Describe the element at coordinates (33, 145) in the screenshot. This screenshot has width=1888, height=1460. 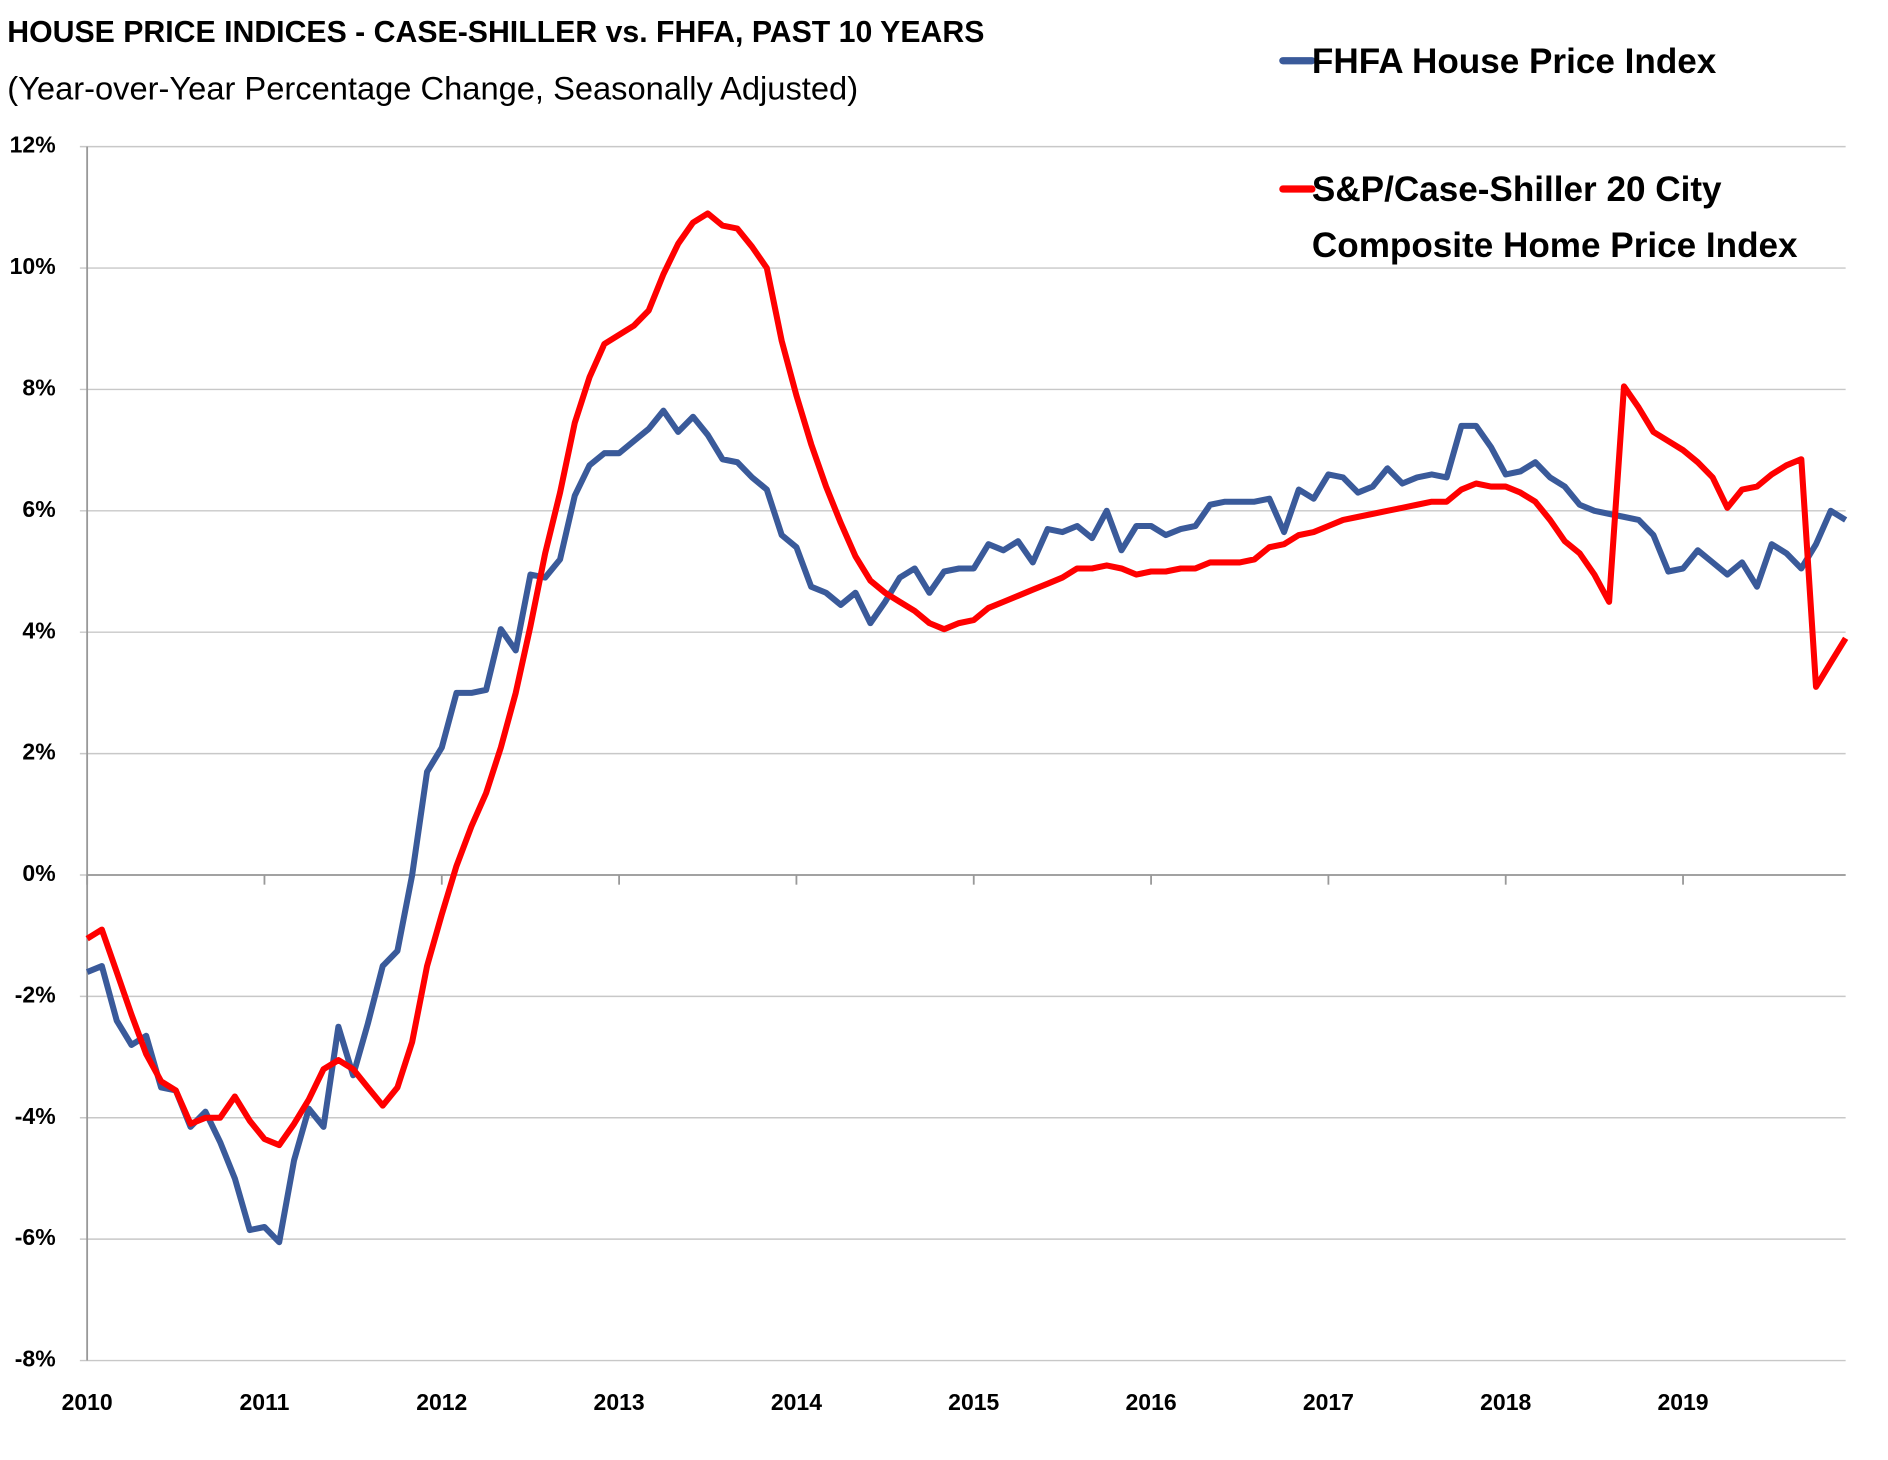
I see `y-tick-label: 12%` at that location.